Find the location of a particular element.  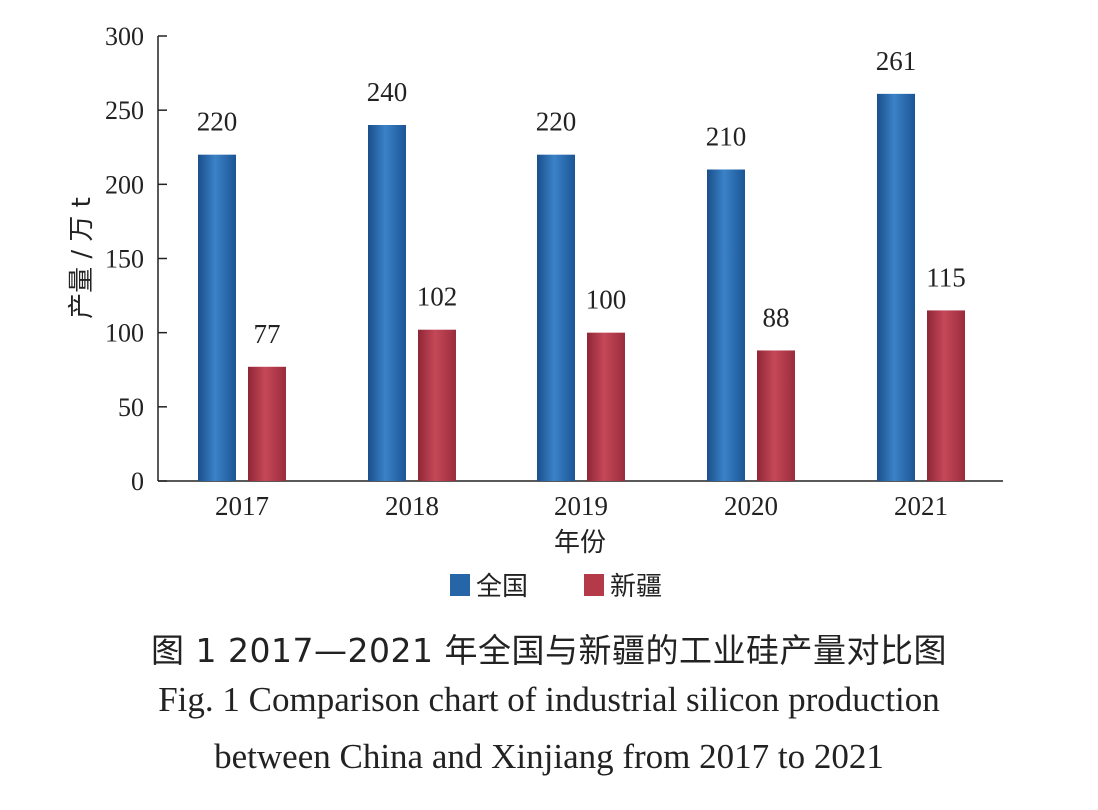

y-axis-title: 产量 / 万 t is located at coordinates (82, 258).